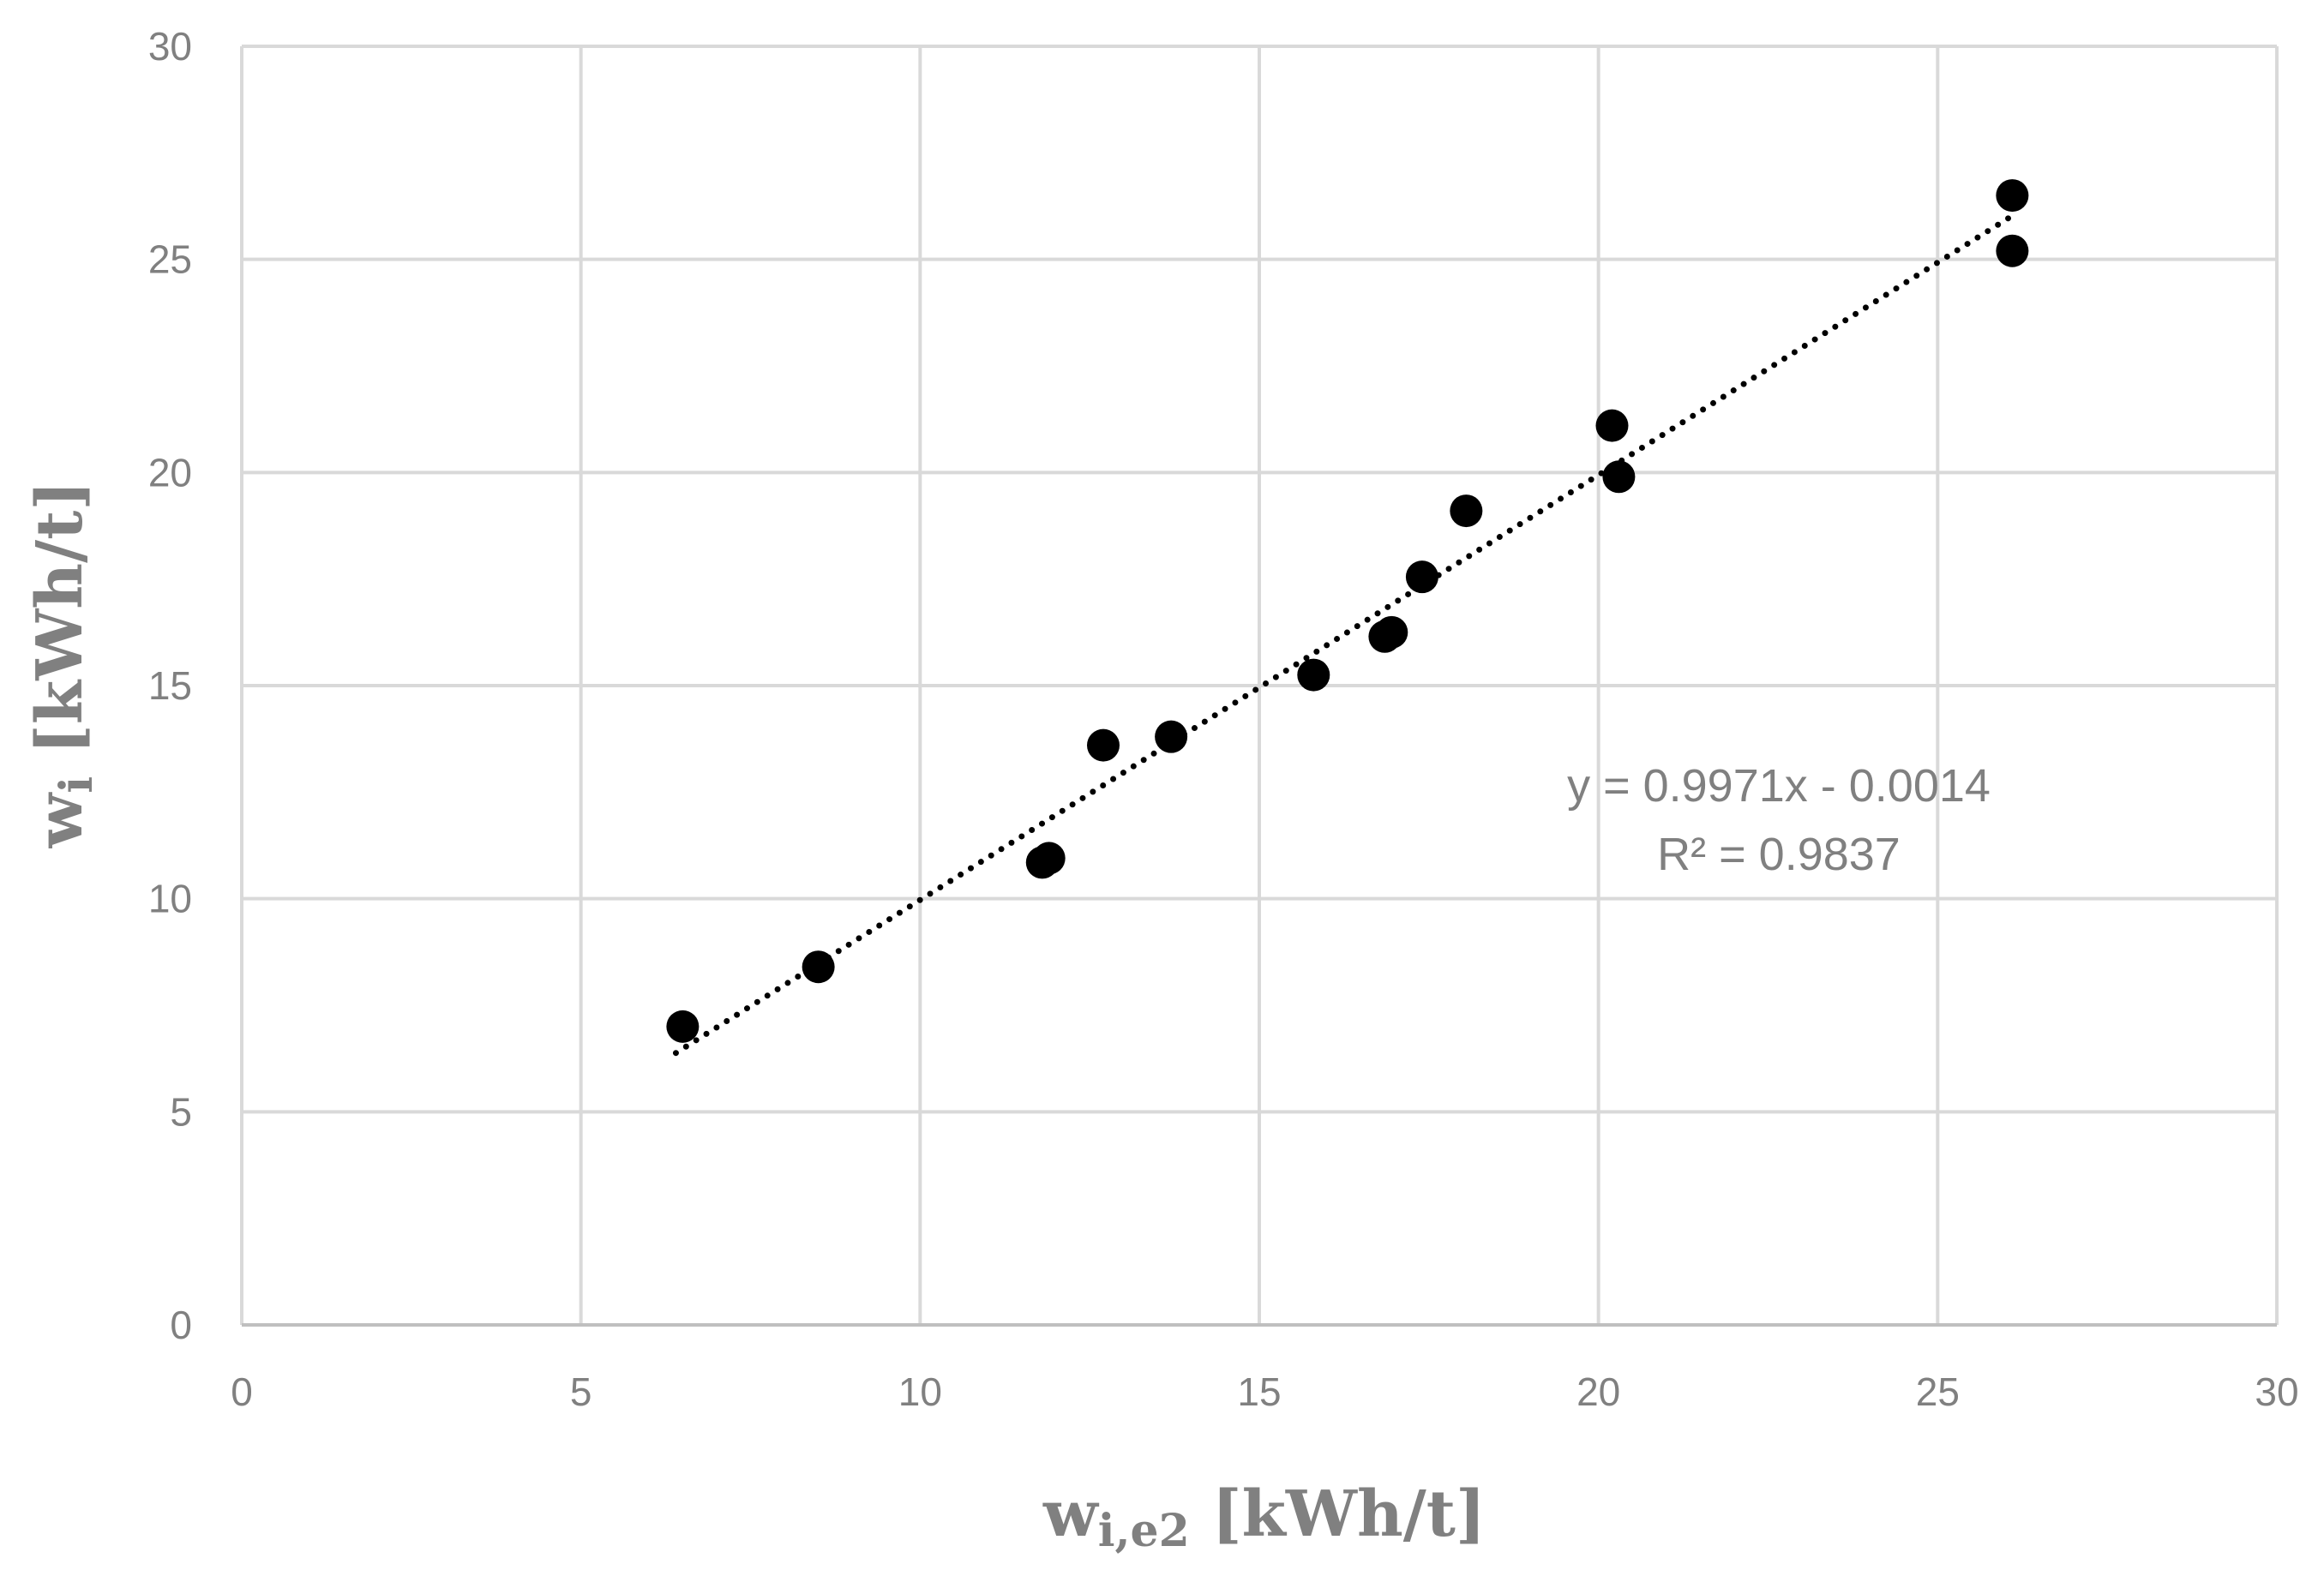 This screenshot has height=1576, width=2324. I want to click on x-tick-label: 0, so click(242, 1391).